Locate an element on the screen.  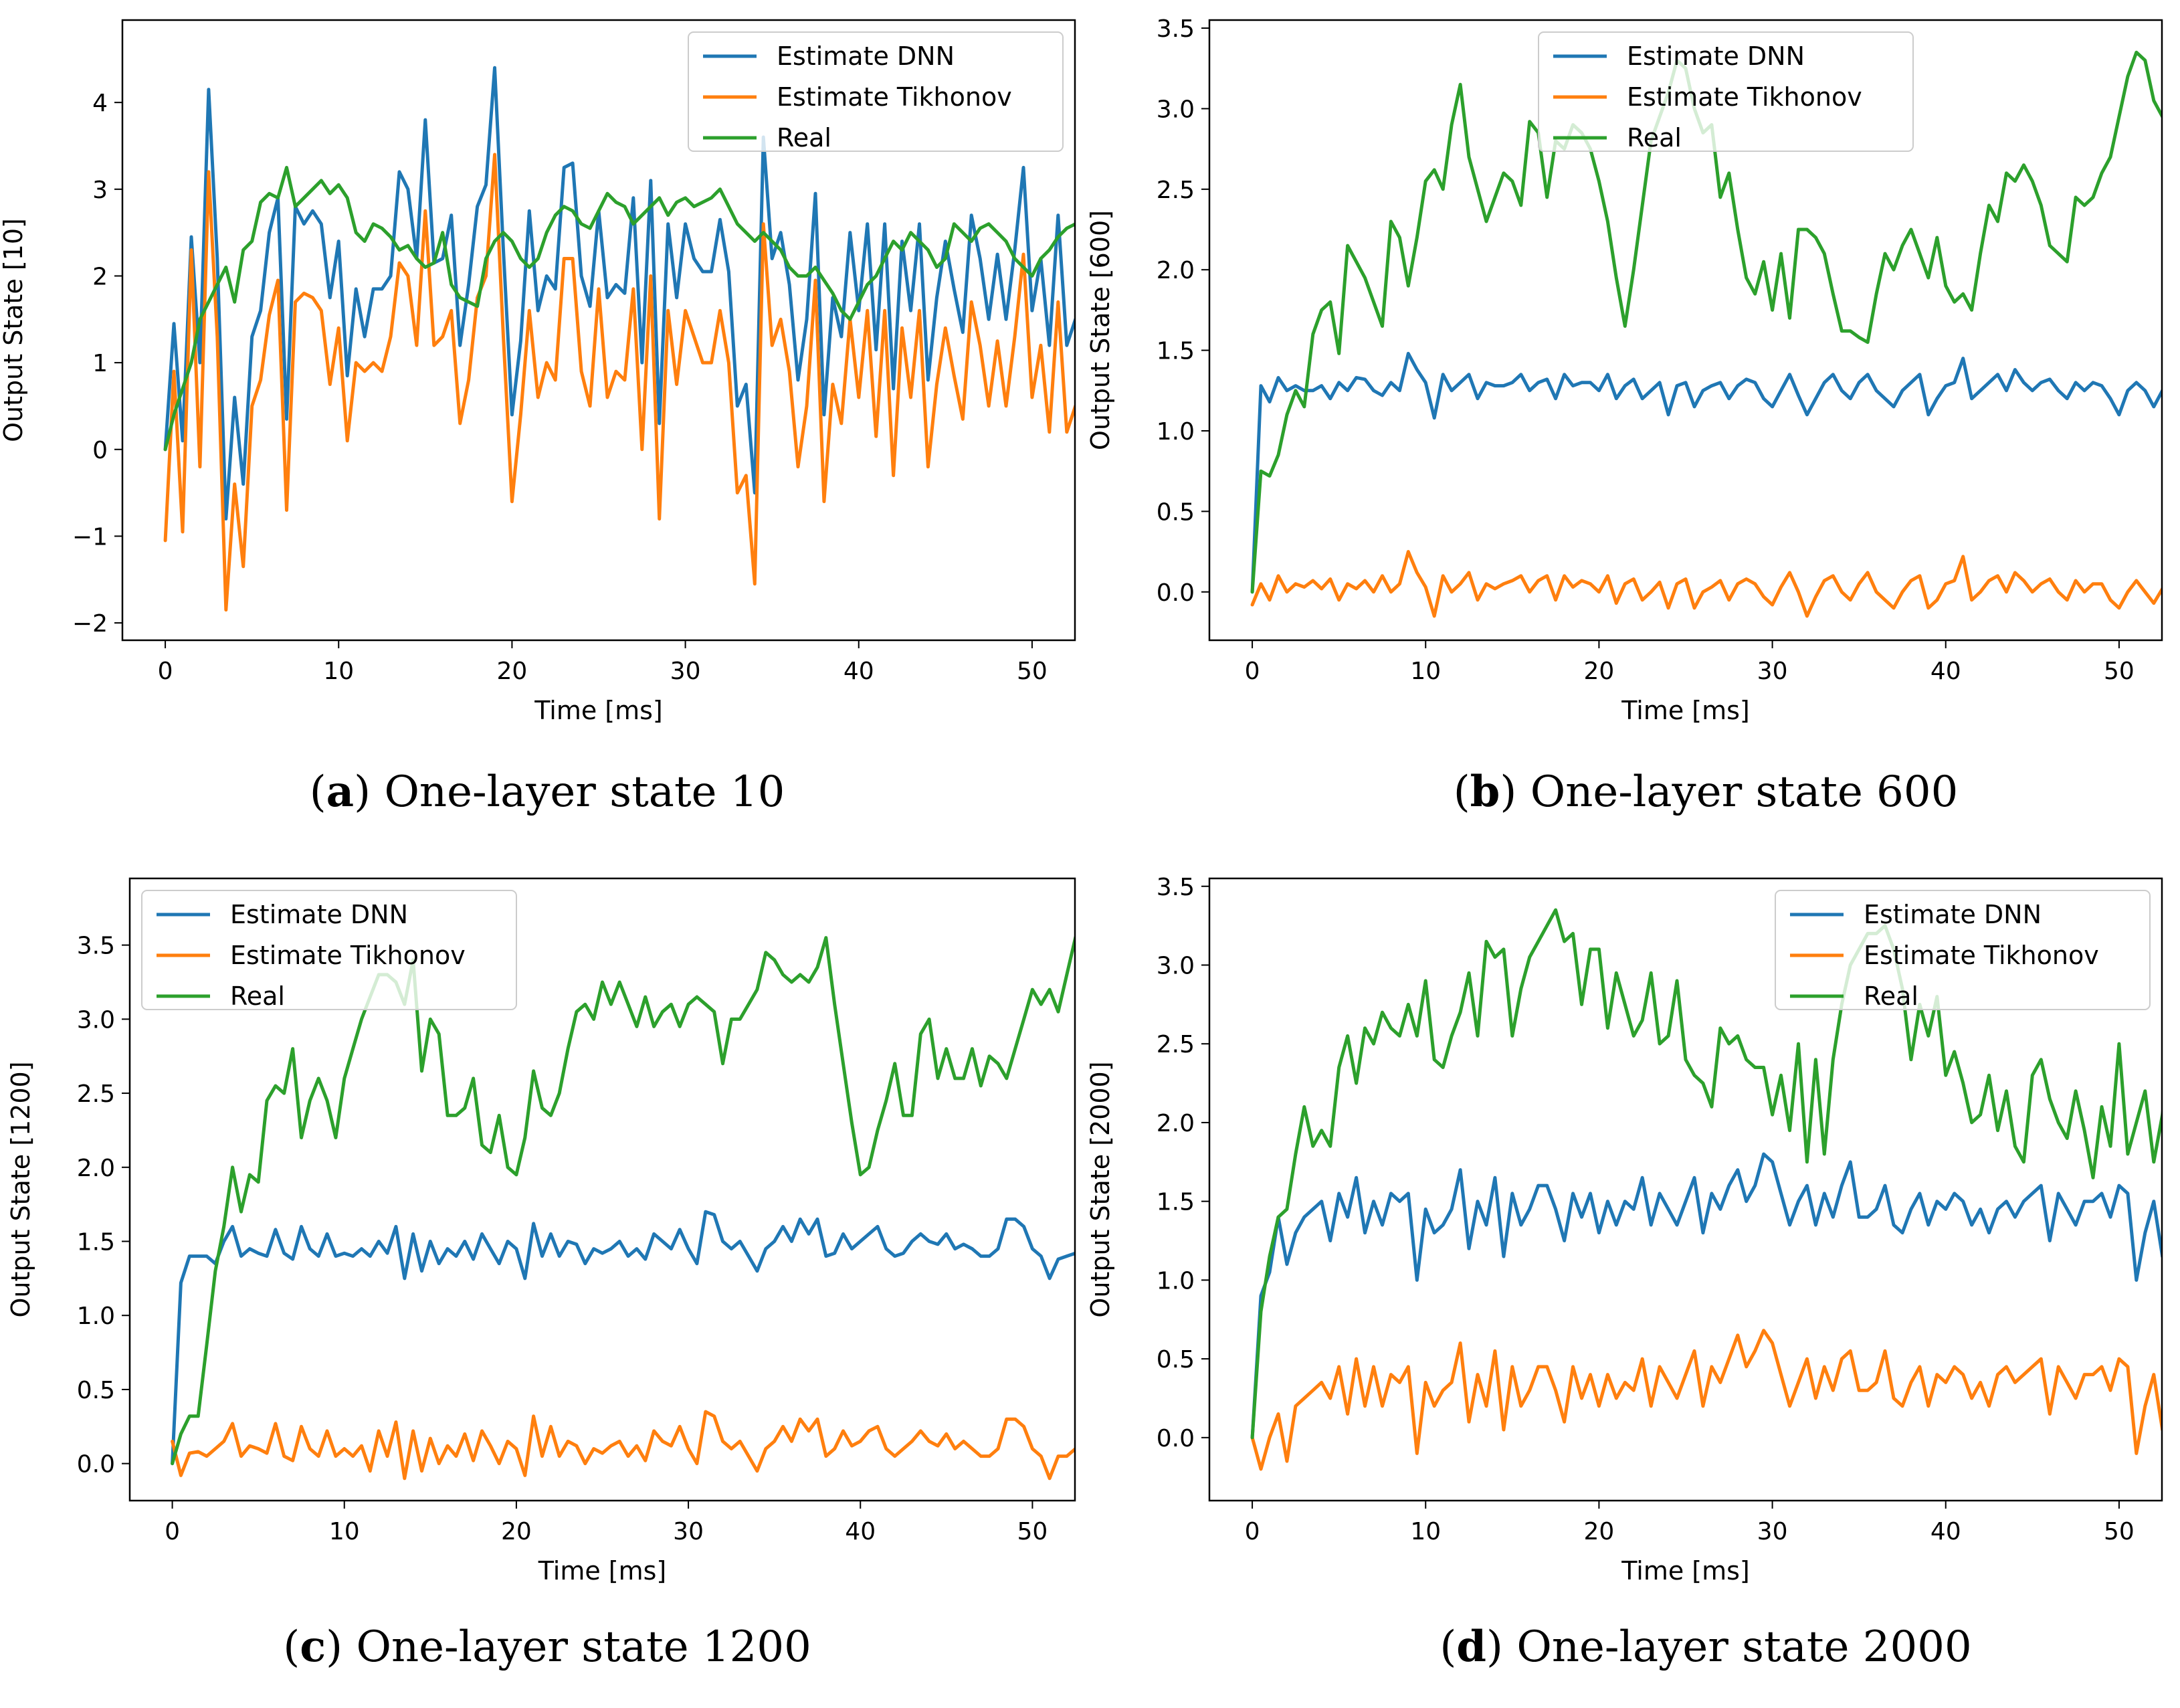
y-tick-label: −1 is located at coordinates (90, 537).